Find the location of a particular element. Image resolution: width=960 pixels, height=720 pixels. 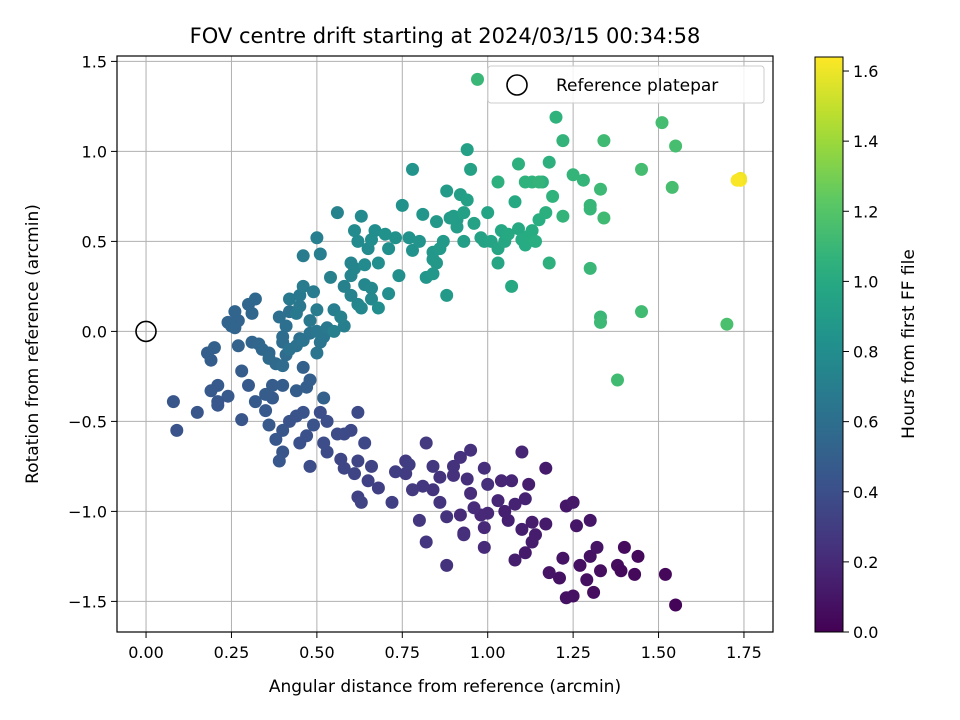

colorbar-tick-label: 0.8 is located at coordinates (865, 352).